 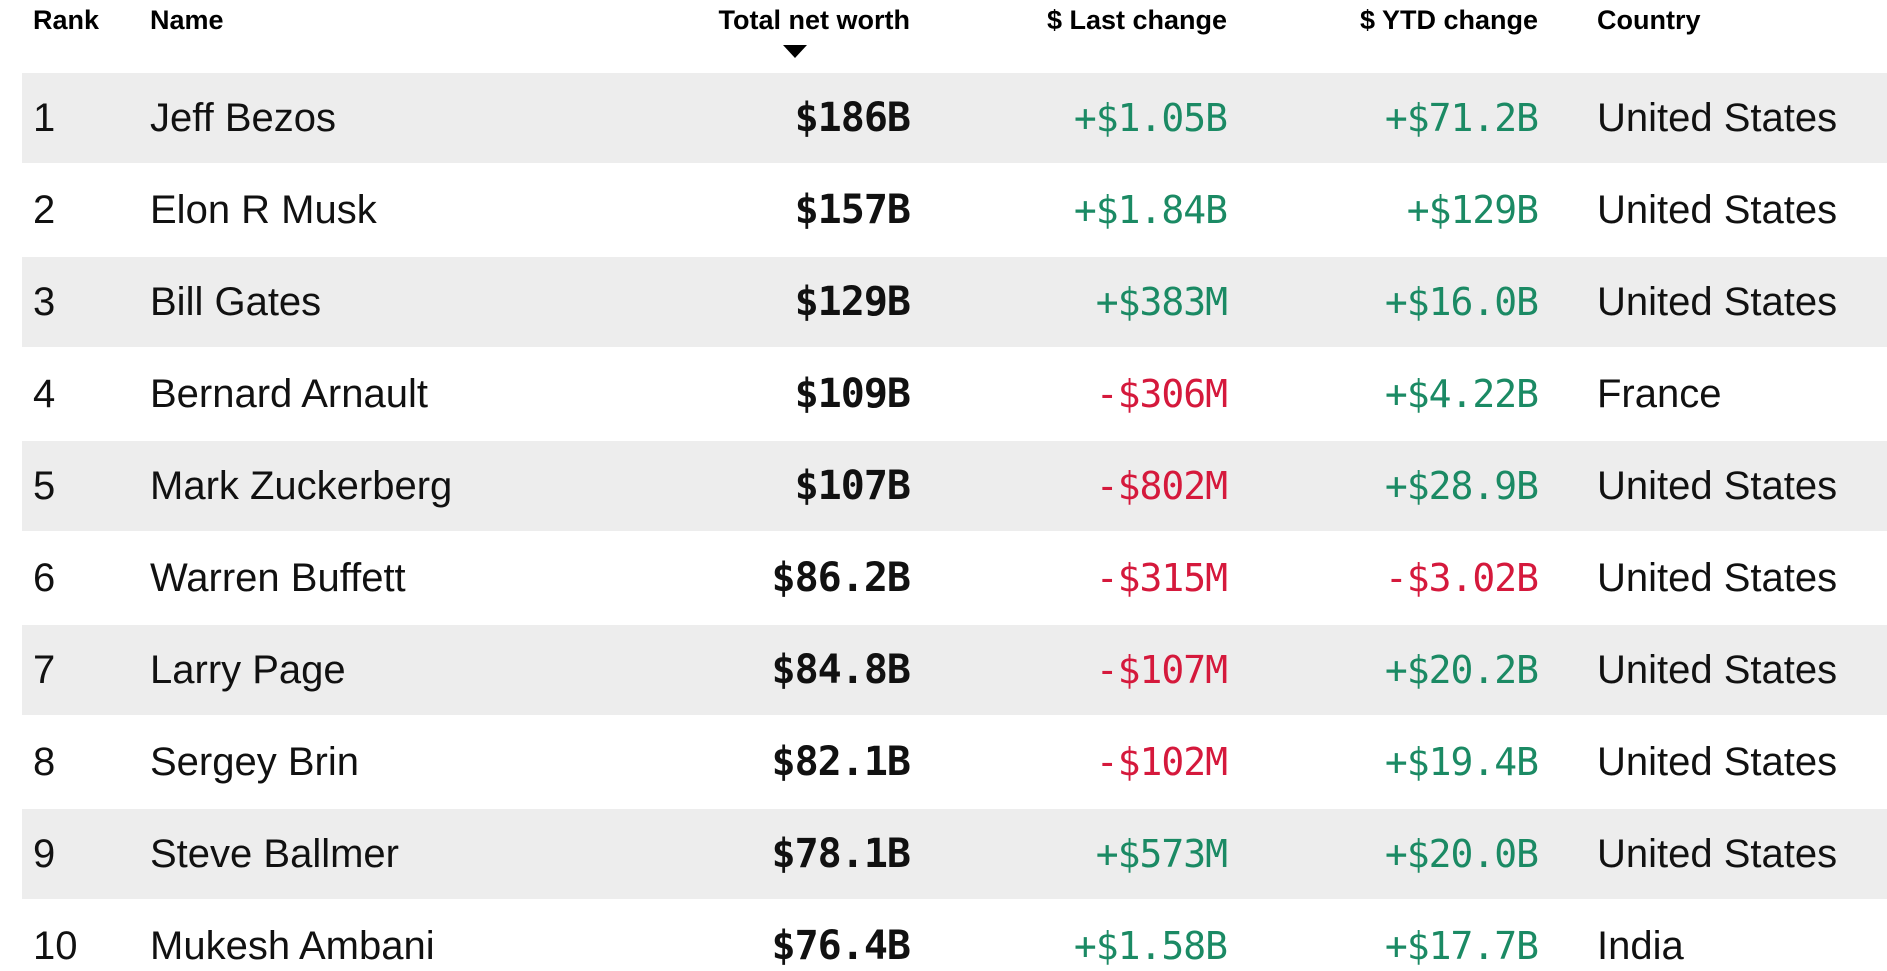 I want to click on total-net-worth-value: $107B, so click(x=852, y=486).